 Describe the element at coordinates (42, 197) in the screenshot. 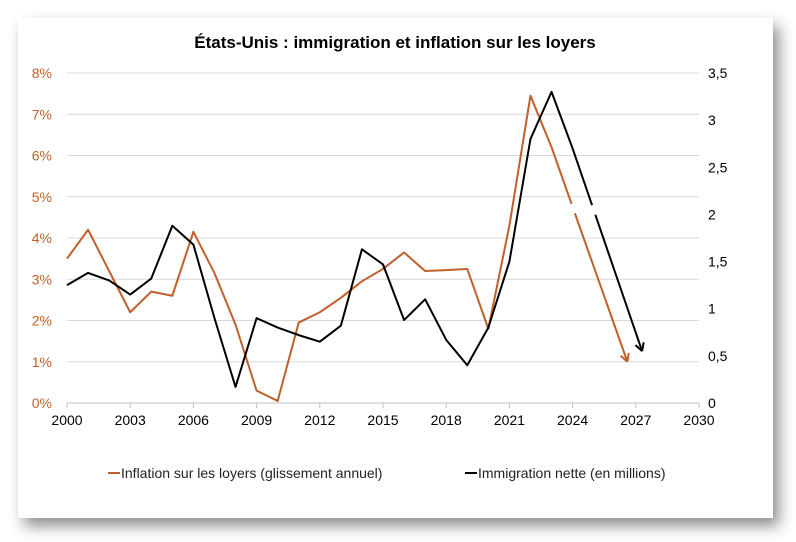

I see `y-left-tick-label: 5%` at that location.